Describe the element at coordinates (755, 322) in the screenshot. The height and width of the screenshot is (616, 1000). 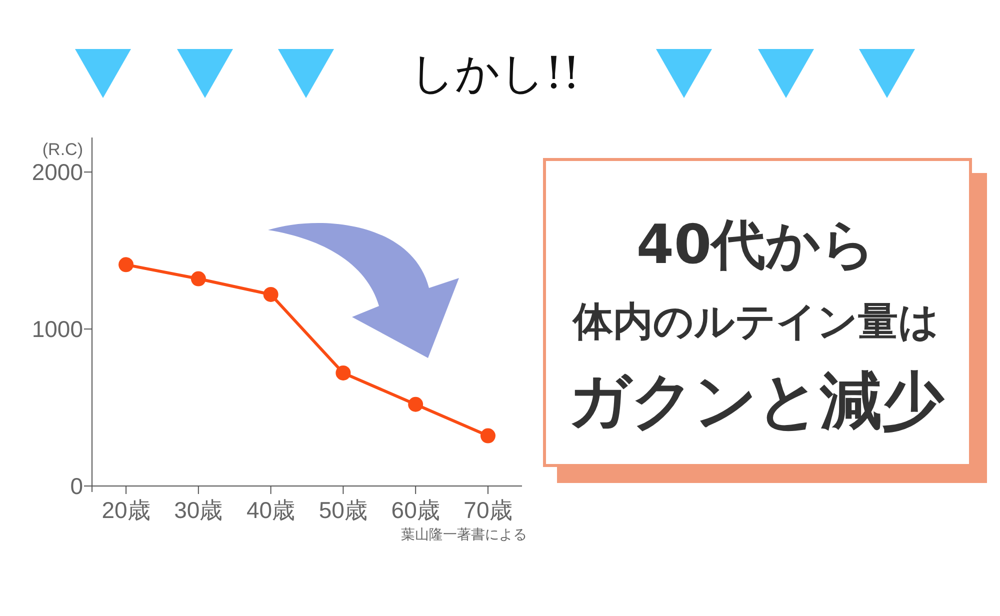
I see `text: 体内のルテイン量は` at that location.